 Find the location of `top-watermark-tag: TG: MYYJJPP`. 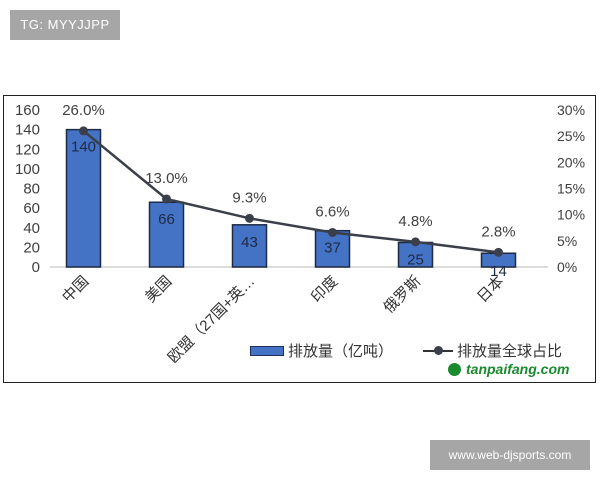

top-watermark-tag: TG: MYYJJPP is located at coordinates (65, 25).